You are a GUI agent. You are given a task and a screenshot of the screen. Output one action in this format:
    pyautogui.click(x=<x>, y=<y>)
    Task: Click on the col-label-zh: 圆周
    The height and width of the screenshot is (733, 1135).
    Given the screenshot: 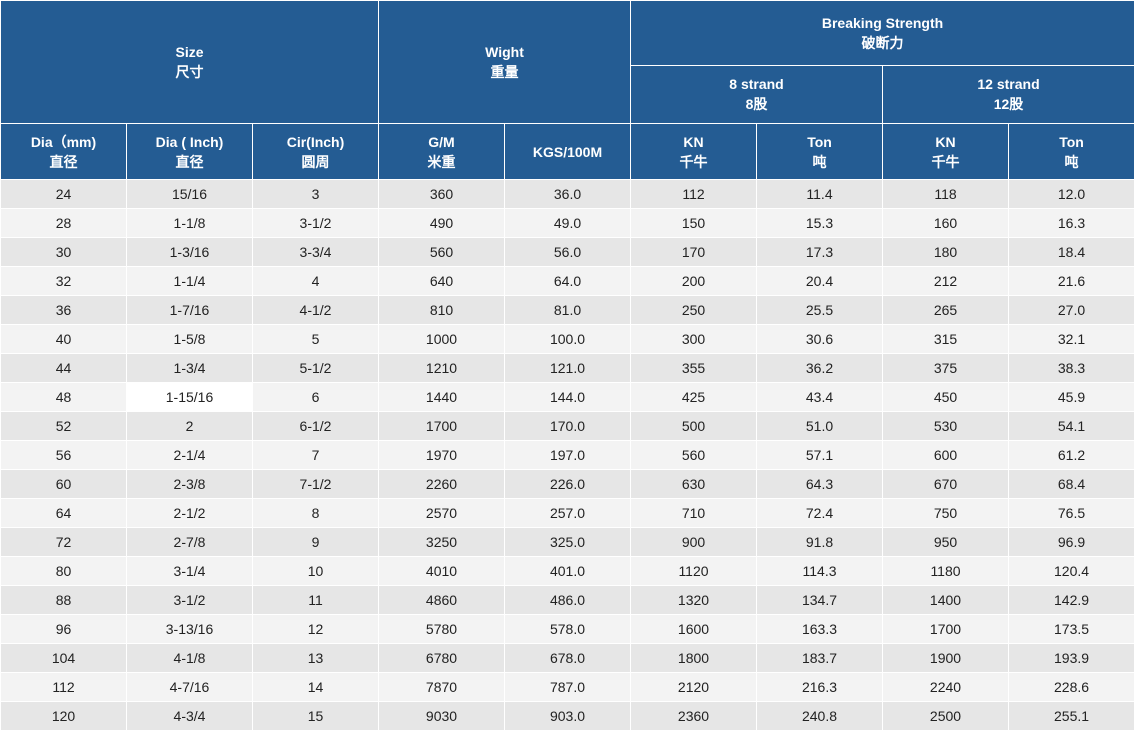 What is the action you would take?
    pyautogui.click(x=315, y=161)
    